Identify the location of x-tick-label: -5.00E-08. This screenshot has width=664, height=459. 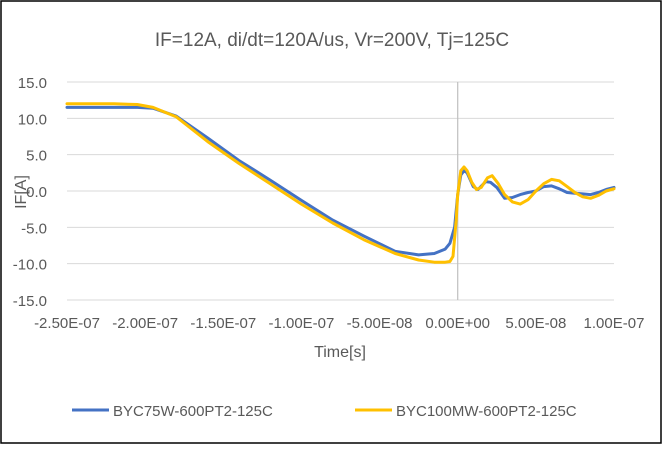
(380, 323).